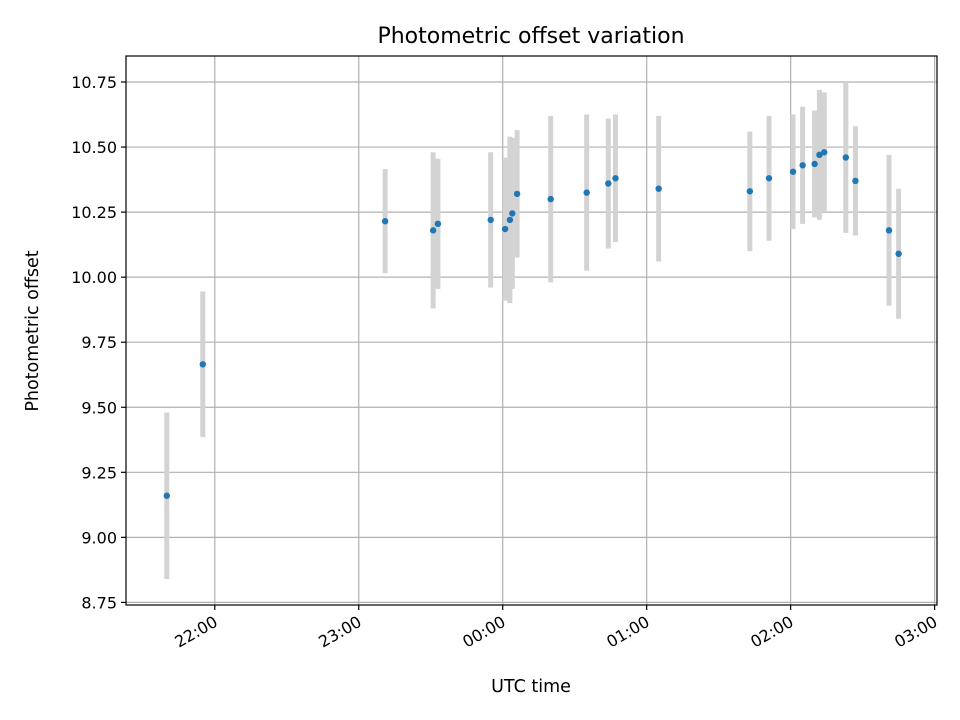 Image resolution: width=960 pixels, height=720 pixels. What do you see at coordinates (531, 687) in the screenshot?
I see `x-axis-label: UTC time` at bounding box center [531, 687].